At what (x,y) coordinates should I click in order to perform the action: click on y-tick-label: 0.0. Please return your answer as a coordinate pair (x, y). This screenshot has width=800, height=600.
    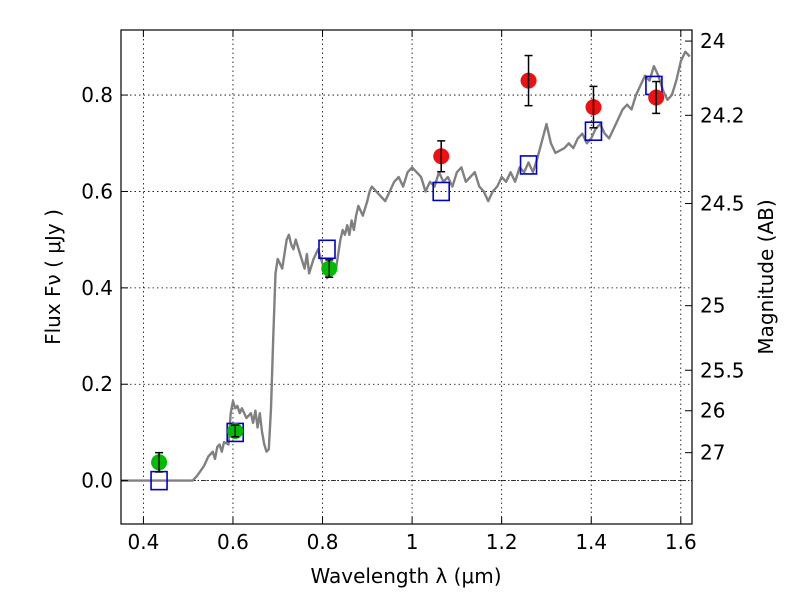
    Looking at the image, I should click on (97, 481).